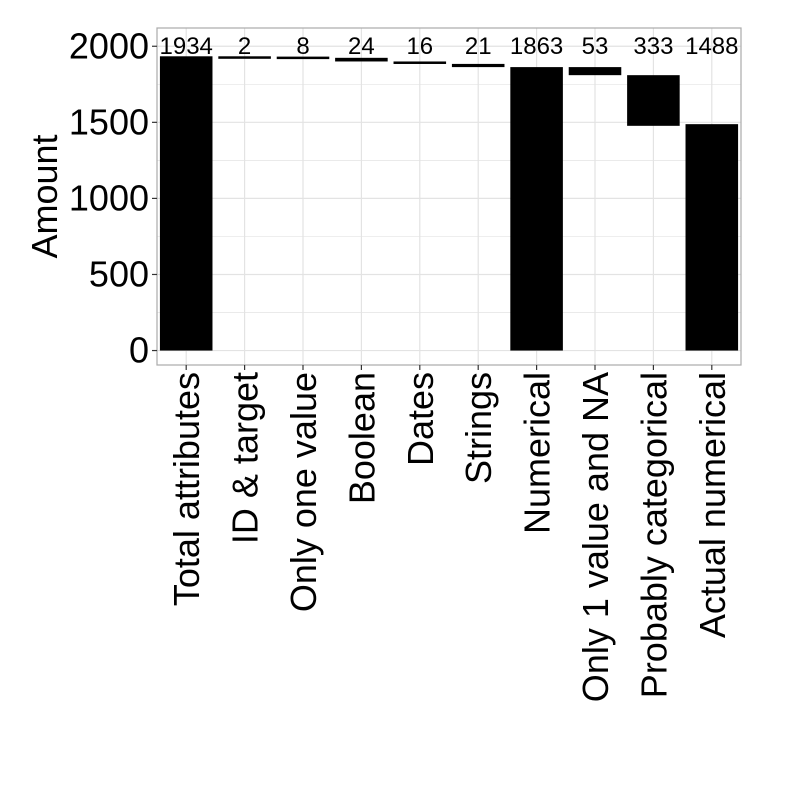  I want to click on bar-value-label: 8, so click(302, 46).